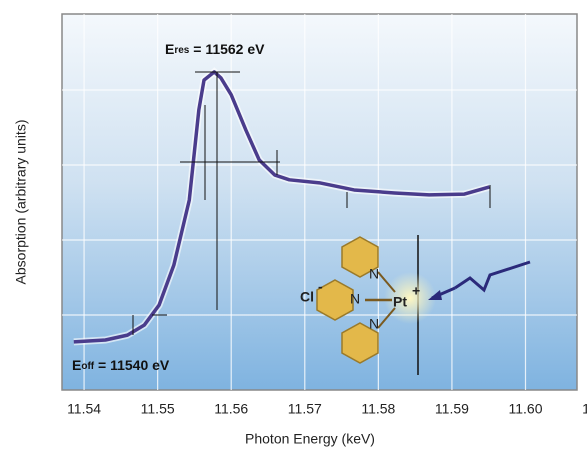 This screenshot has height=457, width=587. What do you see at coordinates (132, 365) in the screenshot?
I see `eoff-text: = 11540 eV` at bounding box center [132, 365].